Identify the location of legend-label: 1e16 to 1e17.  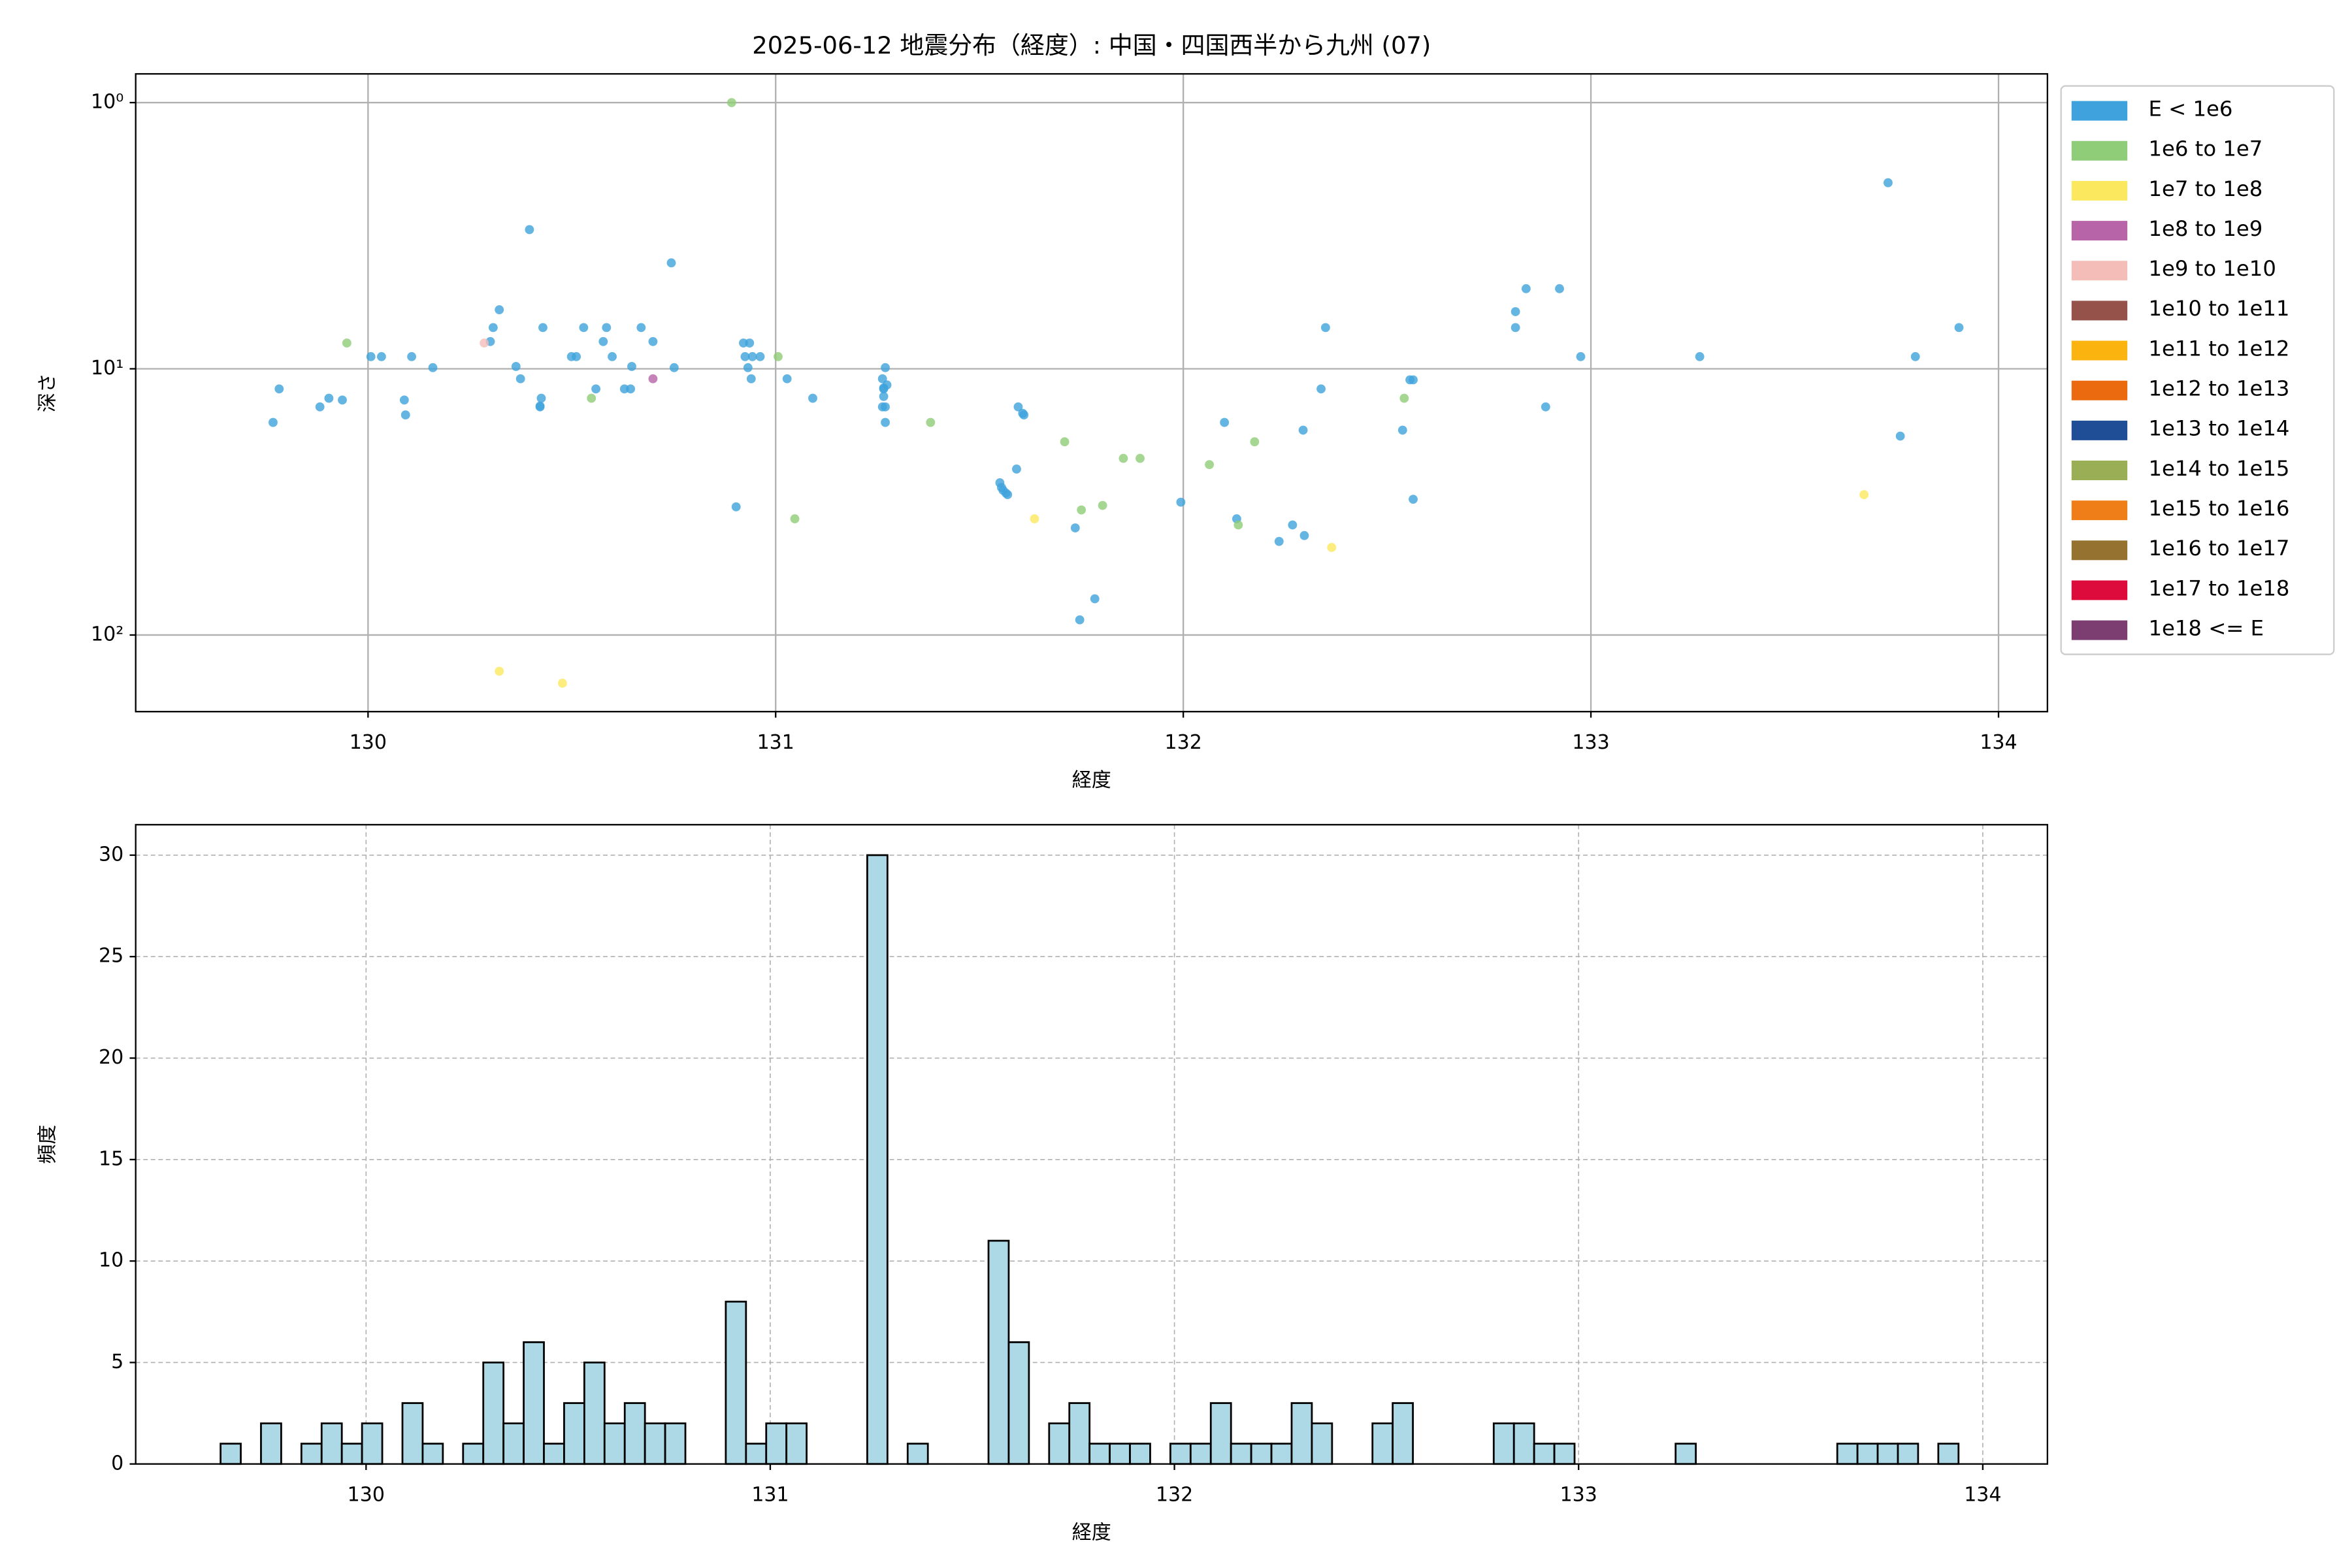
(2218, 548).